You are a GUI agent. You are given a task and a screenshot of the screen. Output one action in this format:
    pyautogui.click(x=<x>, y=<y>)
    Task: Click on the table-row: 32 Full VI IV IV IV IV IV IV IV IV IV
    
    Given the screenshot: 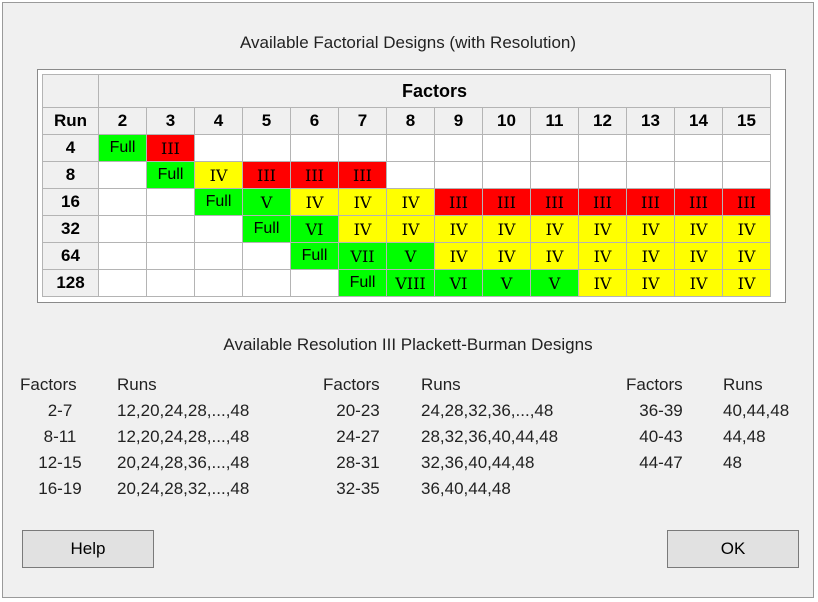 What is the action you would take?
    pyautogui.click(x=406, y=229)
    